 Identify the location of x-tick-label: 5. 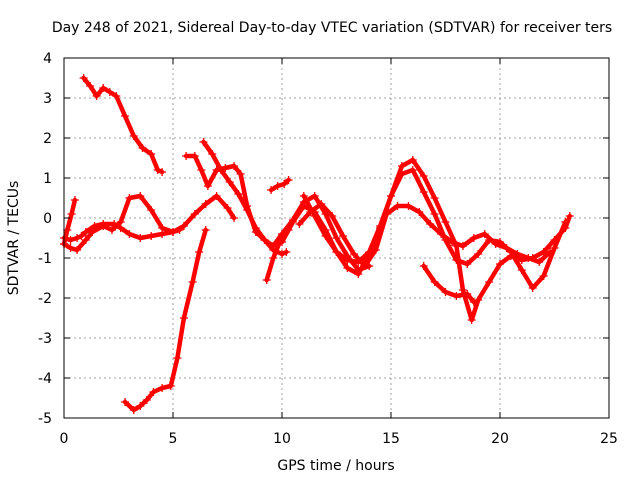
(173, 439).